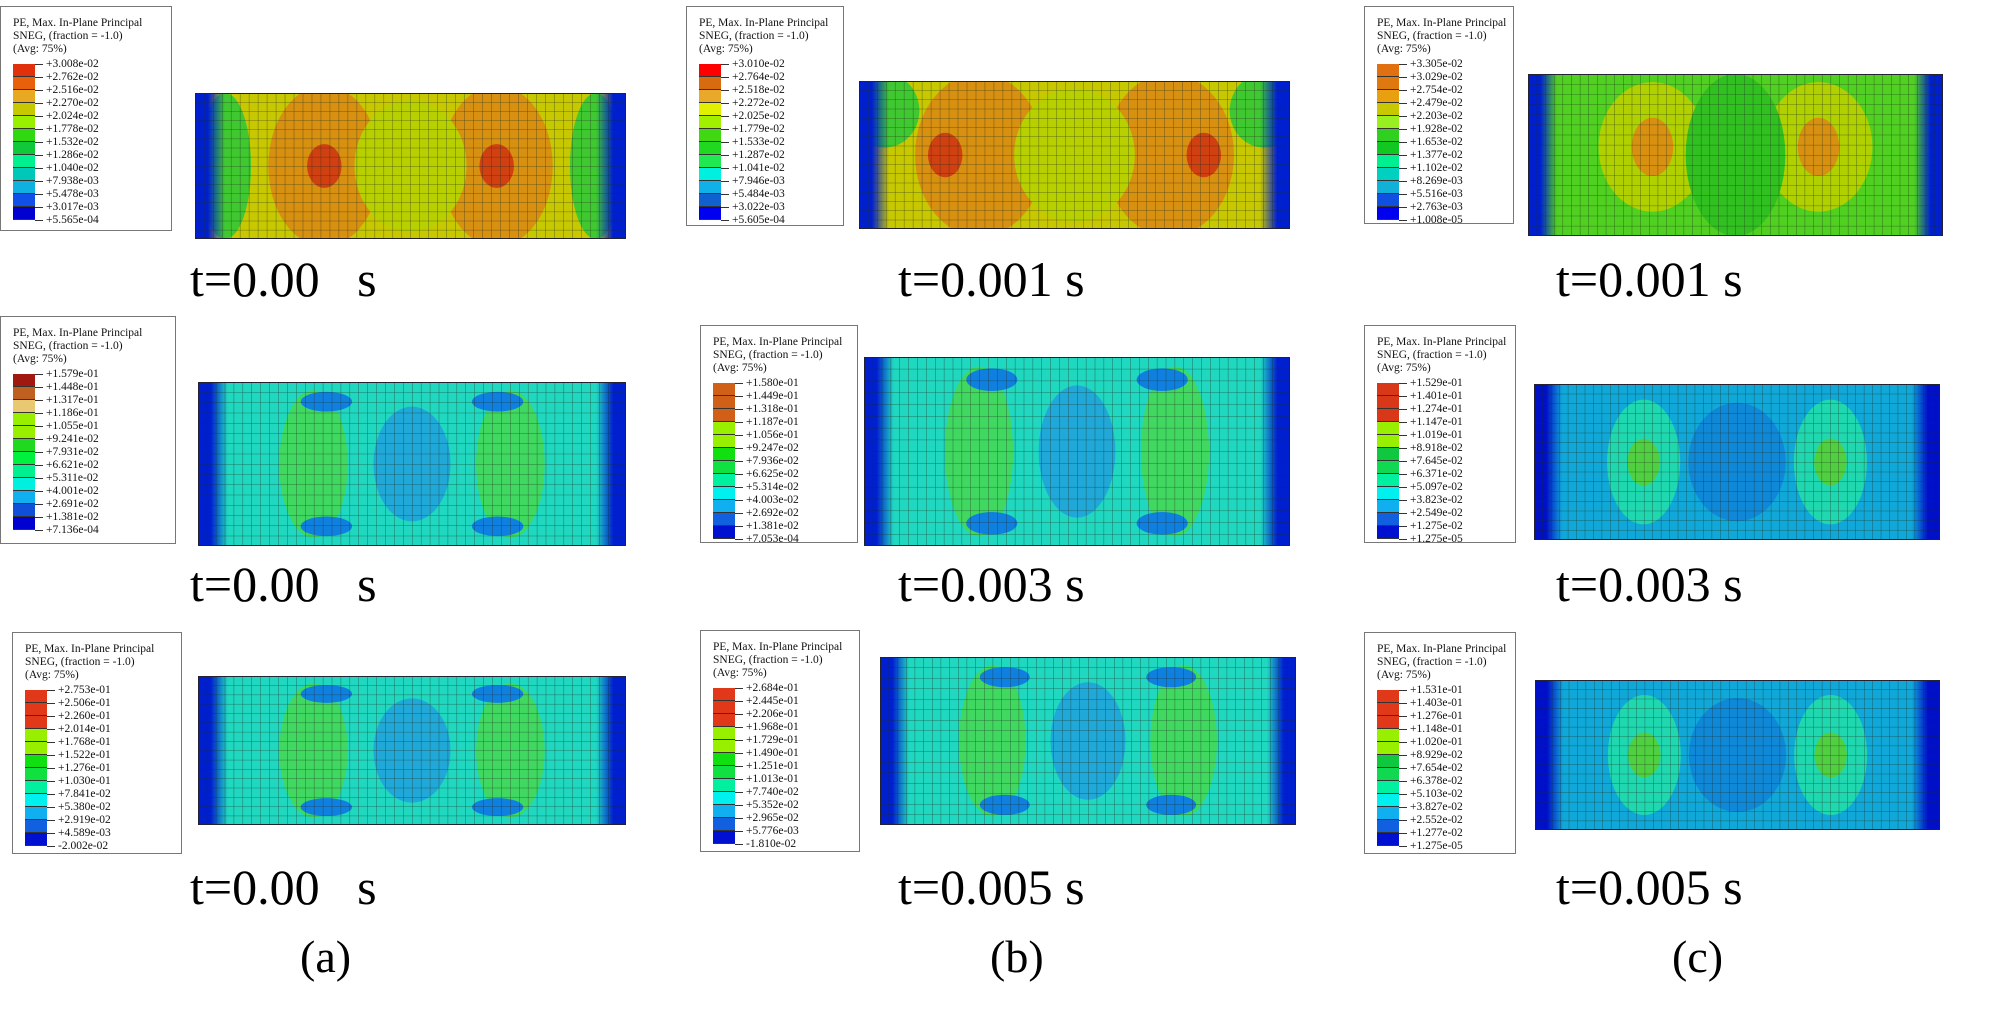  What do you see at coordinates (779, 155) in the screenshot?
I see `legend-value: +1.287e-02` at bounding box center [779, 155].